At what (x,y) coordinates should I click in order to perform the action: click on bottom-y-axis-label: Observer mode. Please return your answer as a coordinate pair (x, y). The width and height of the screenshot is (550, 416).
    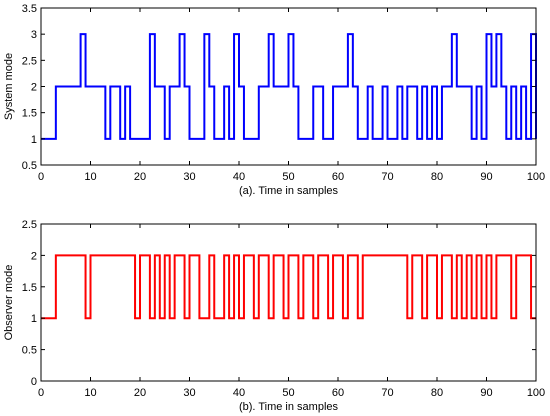
    Looking at the image, I should click on (9, 303).